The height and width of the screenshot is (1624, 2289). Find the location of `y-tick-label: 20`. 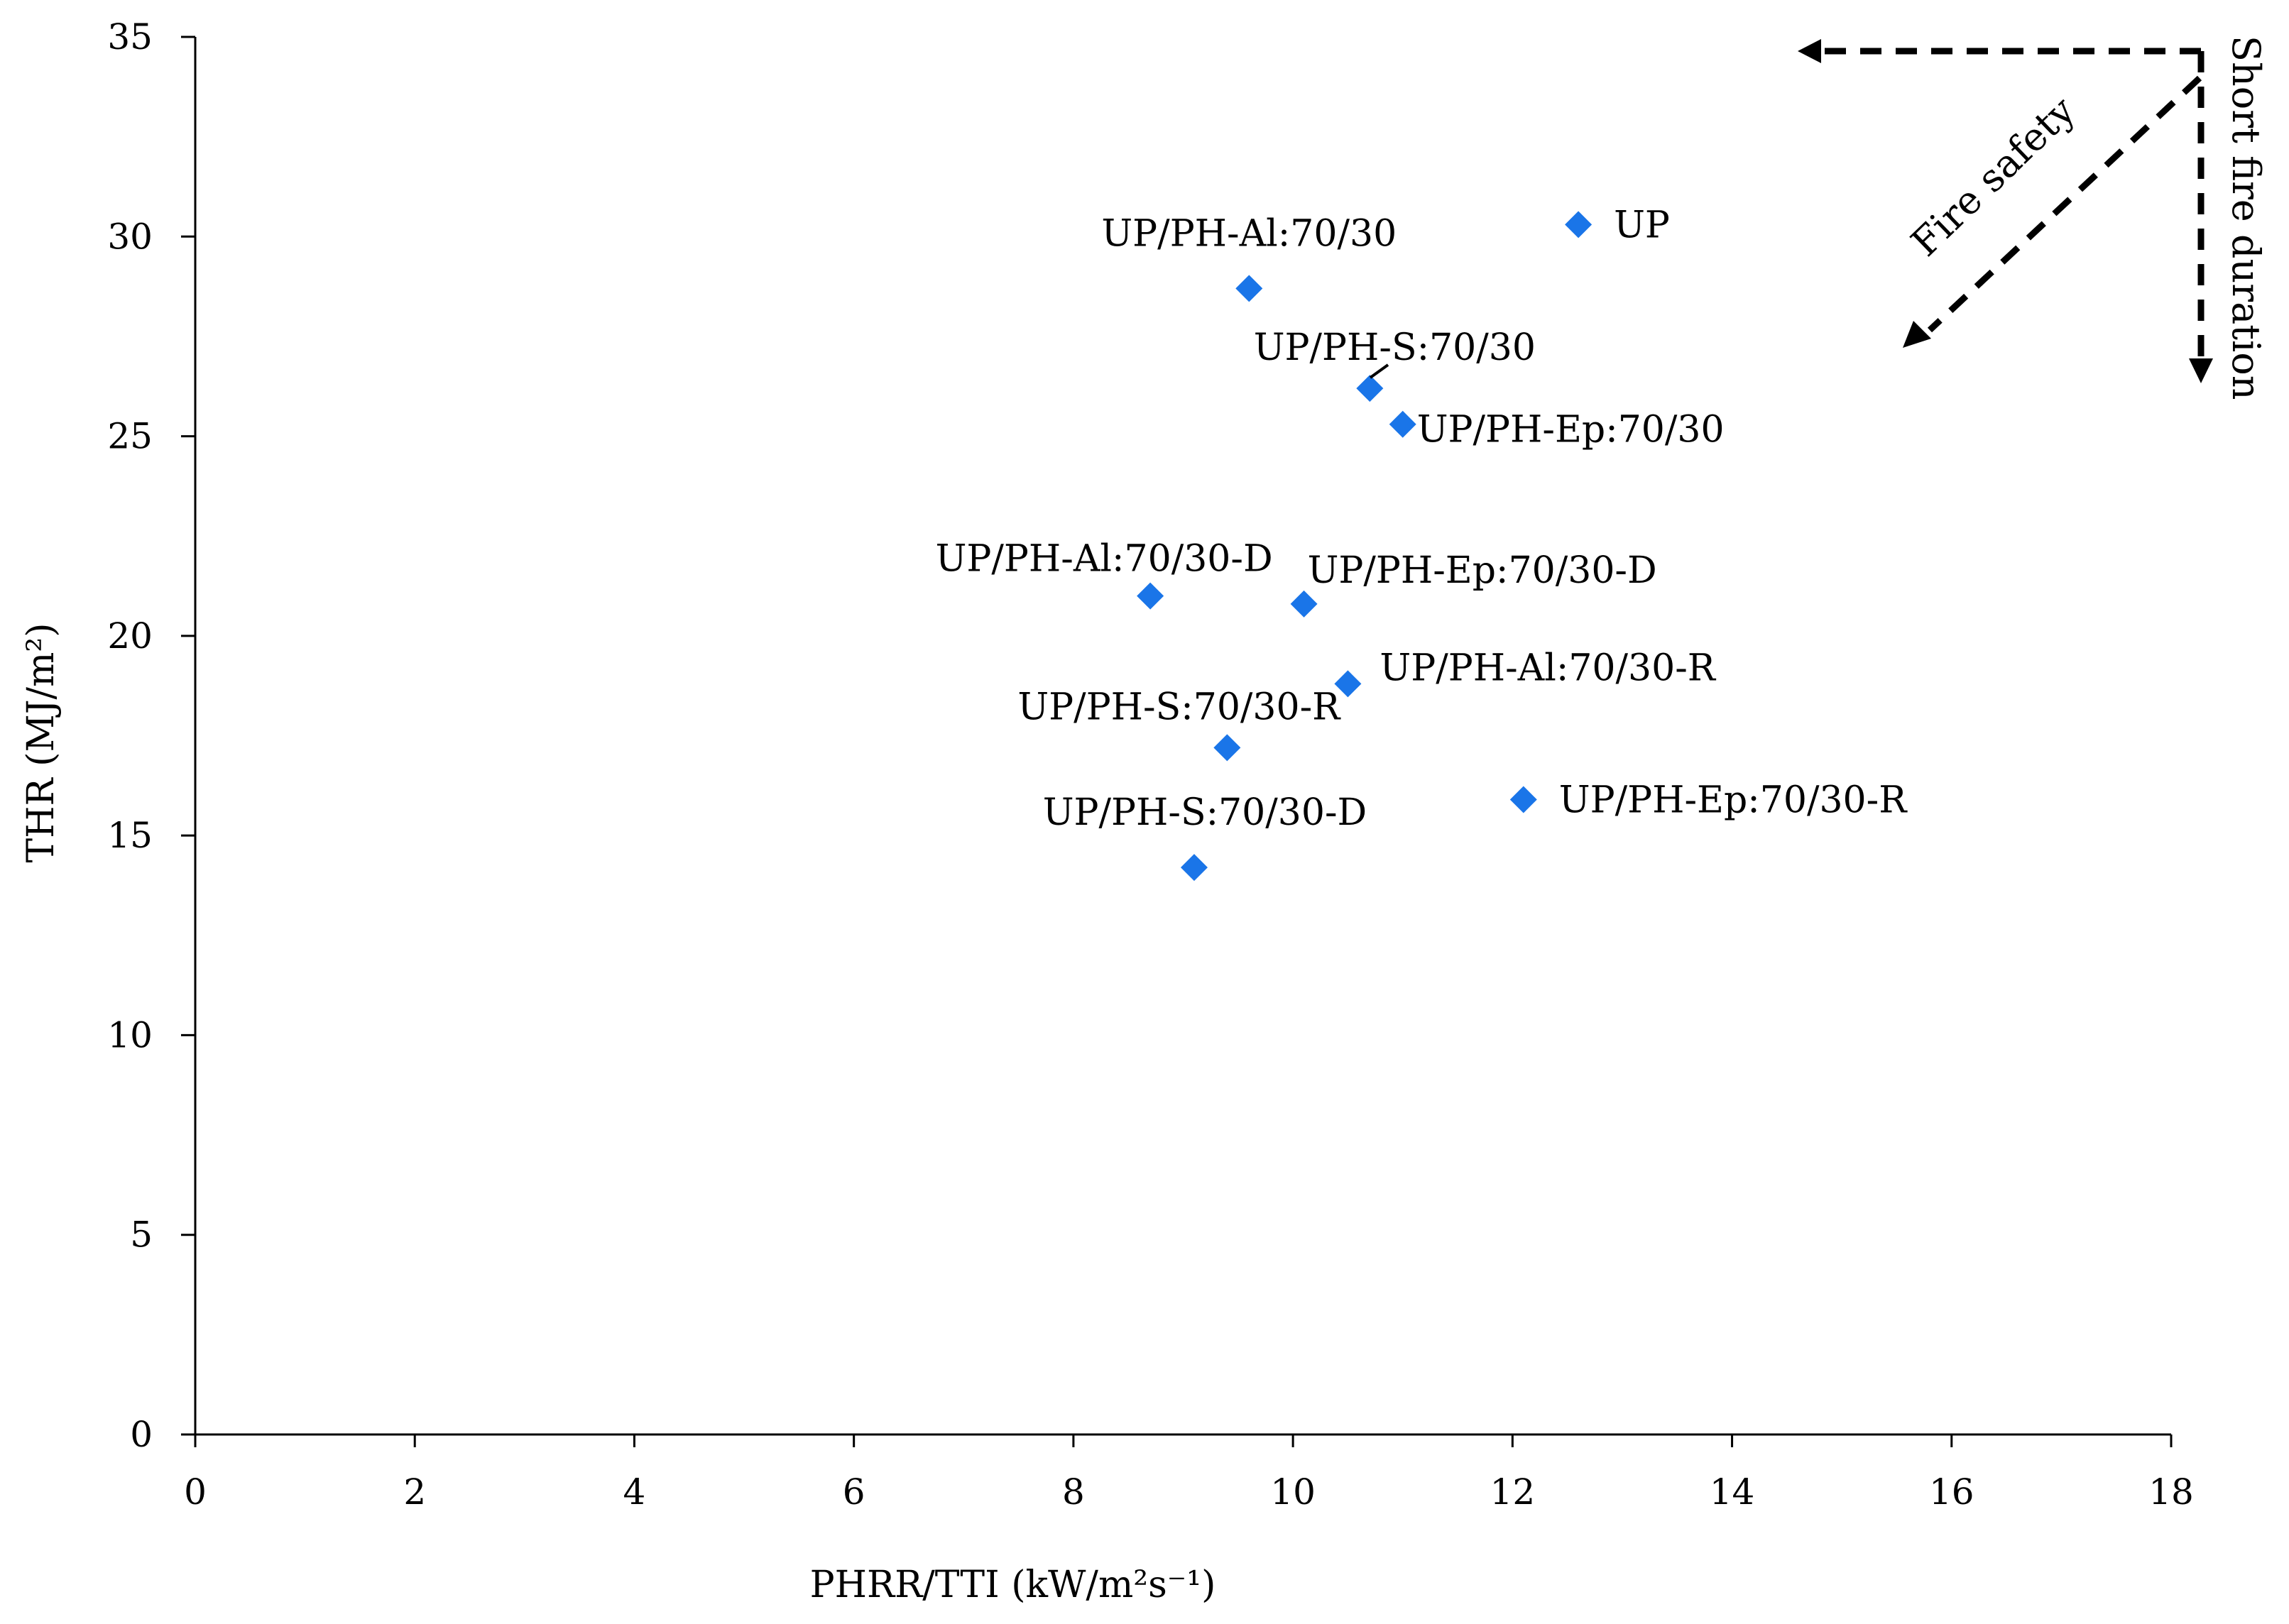

y-tick-label: 20 is located at coordinates (130, 636).